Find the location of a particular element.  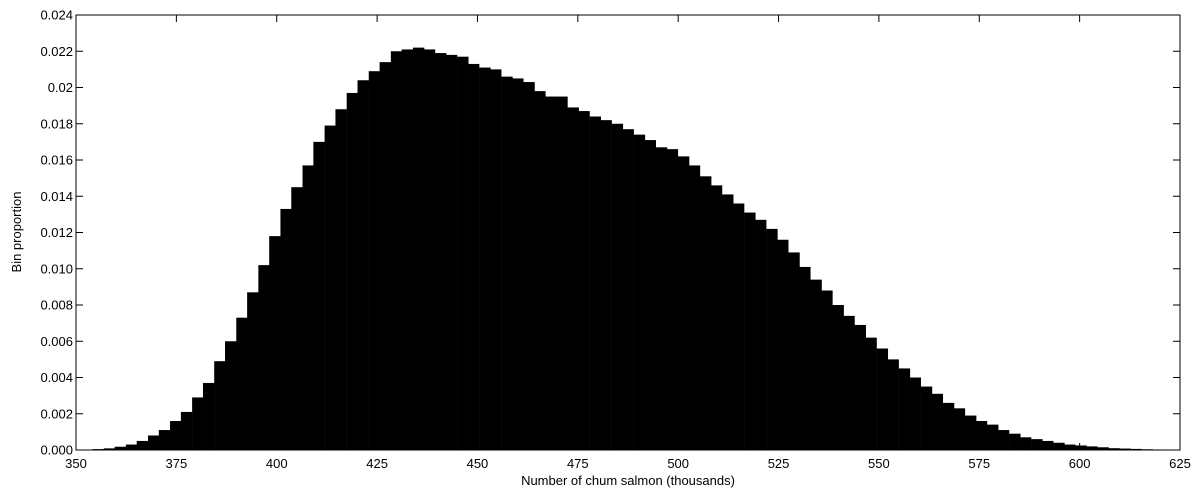

y-tick-label: 0.010 is located at coordinates (56, 268).